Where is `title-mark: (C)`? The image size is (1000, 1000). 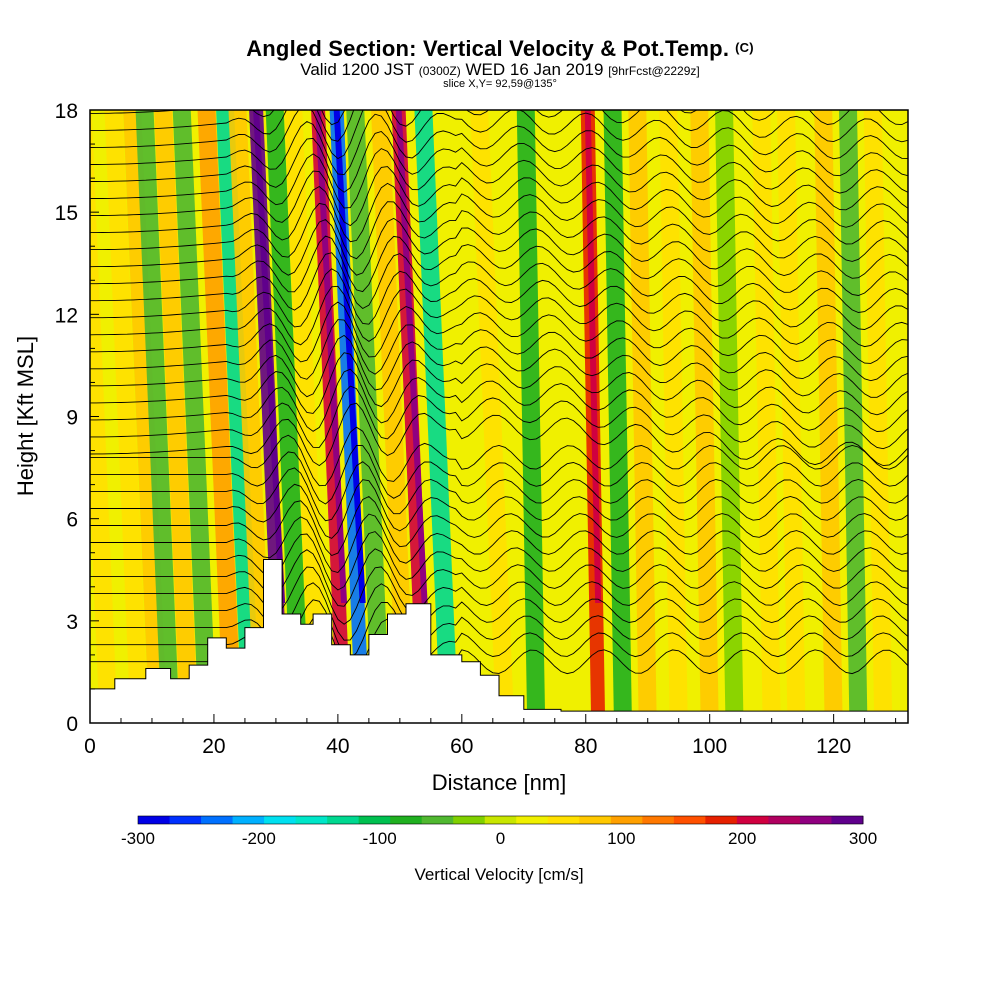 title-mark: (C) is located at coordinates (744, 47).